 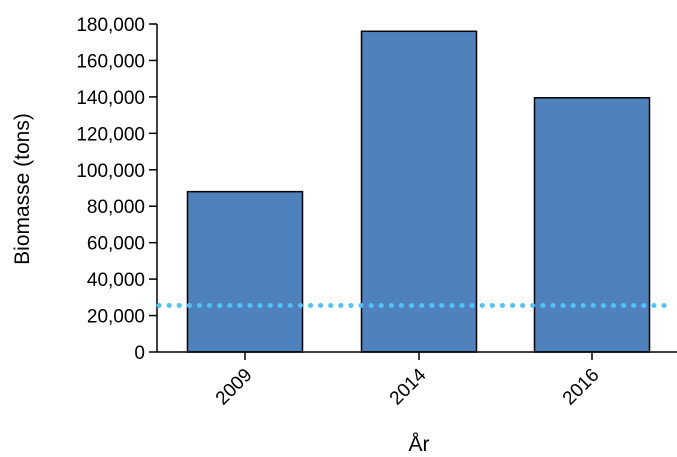 I want to click on y-tick-label: 0, so click(x=139, y=353).